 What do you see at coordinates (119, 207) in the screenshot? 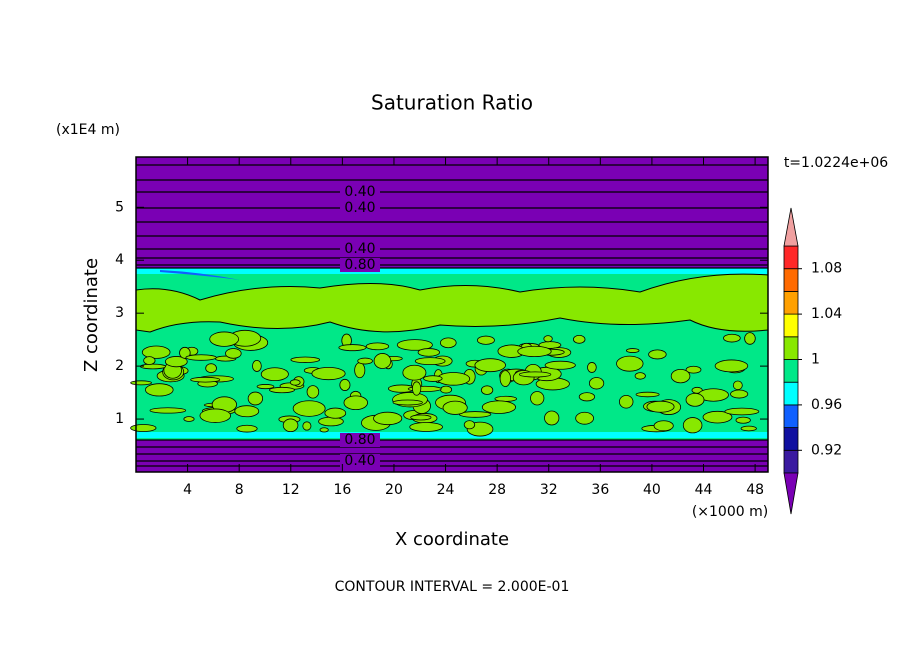
I see `y-tick-label: 5` at bounding box center [119, 207].